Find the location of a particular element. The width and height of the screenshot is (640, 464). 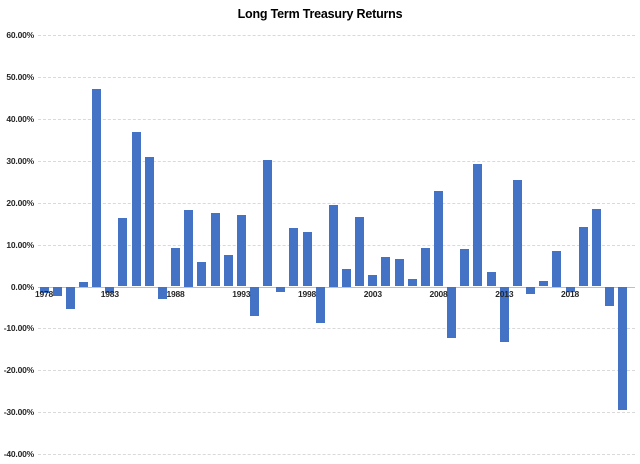

x-axis-label-1978: 1978 is located at coordinates (44, 294).